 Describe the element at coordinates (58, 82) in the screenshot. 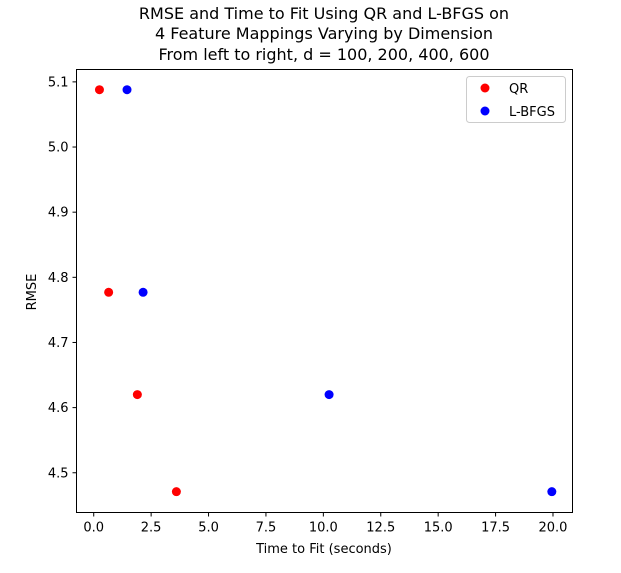

I see `y-tick-label: 5.1` at that location.